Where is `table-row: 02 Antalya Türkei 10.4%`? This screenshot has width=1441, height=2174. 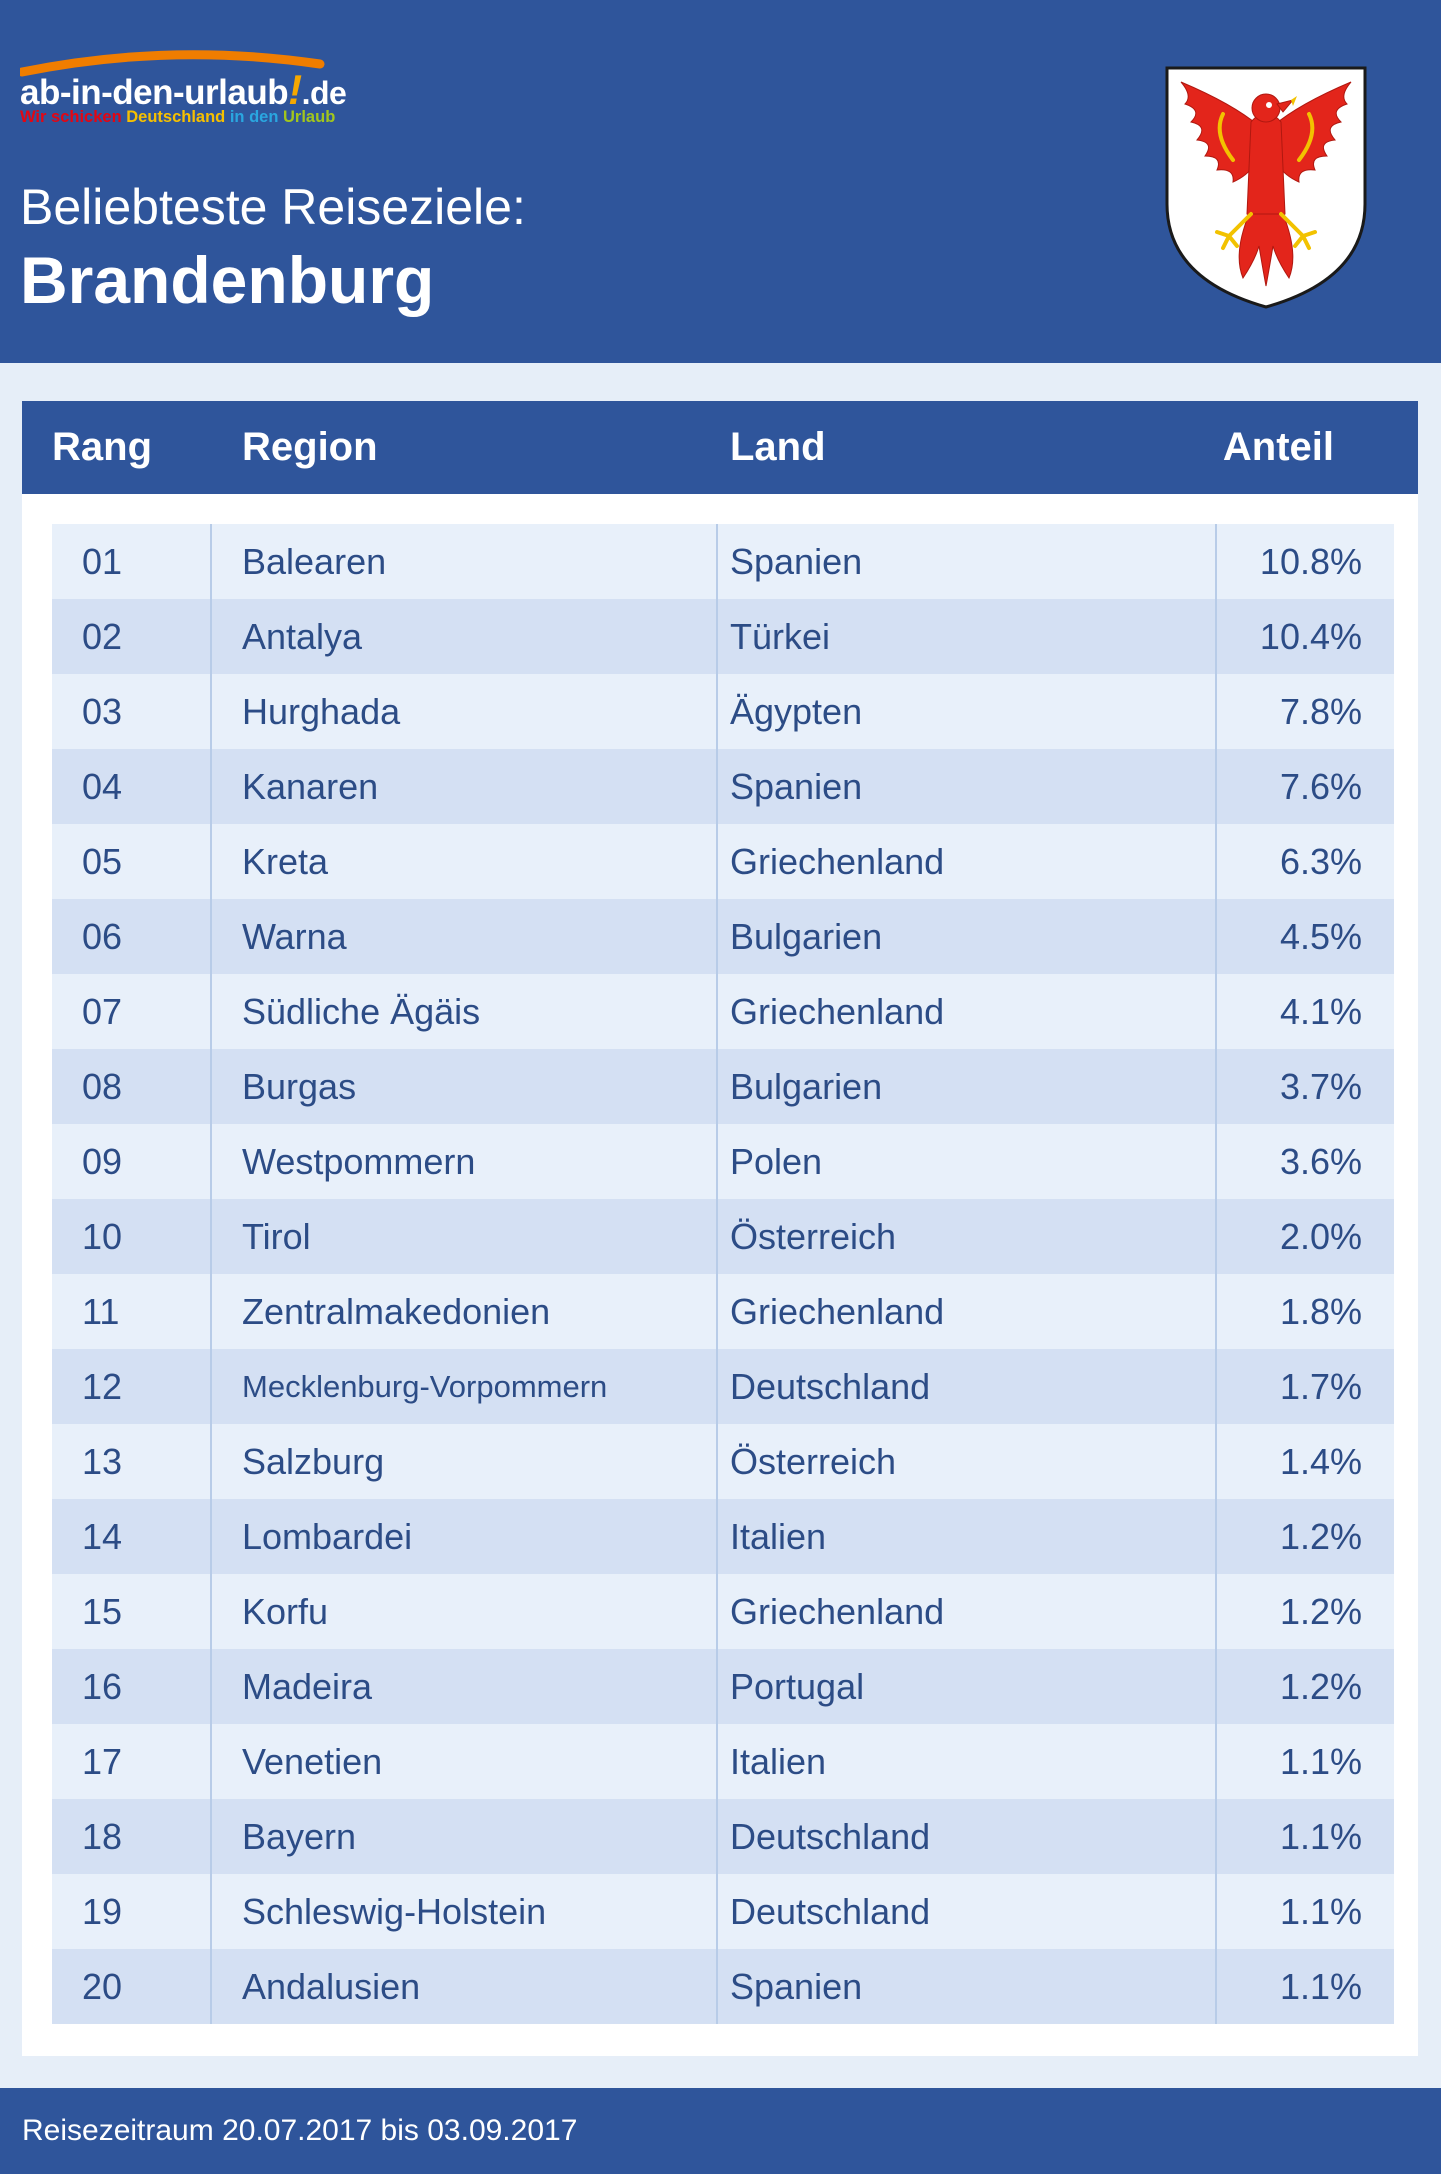
table-row: 02 Antalya Türkei 10.4% is located at coordinates (723, 636).